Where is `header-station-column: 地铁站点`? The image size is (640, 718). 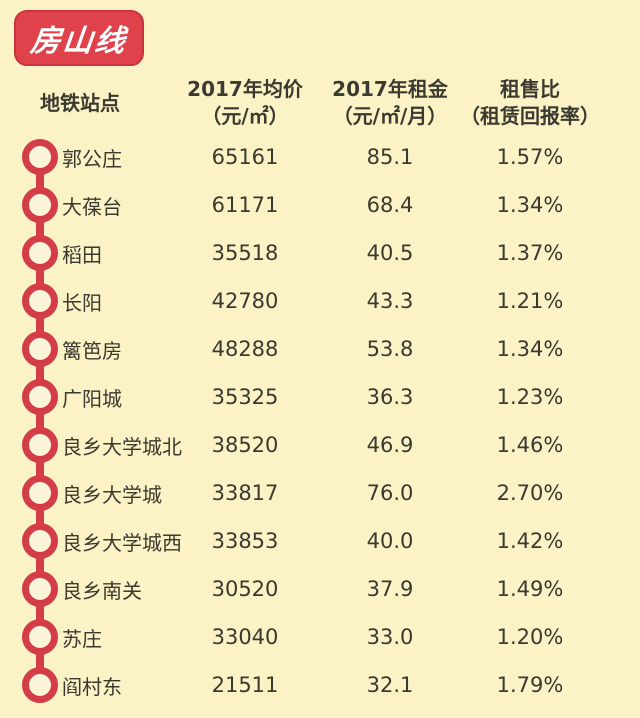 header-station-column: 地铁站点 is located at coordinates (80, 103).